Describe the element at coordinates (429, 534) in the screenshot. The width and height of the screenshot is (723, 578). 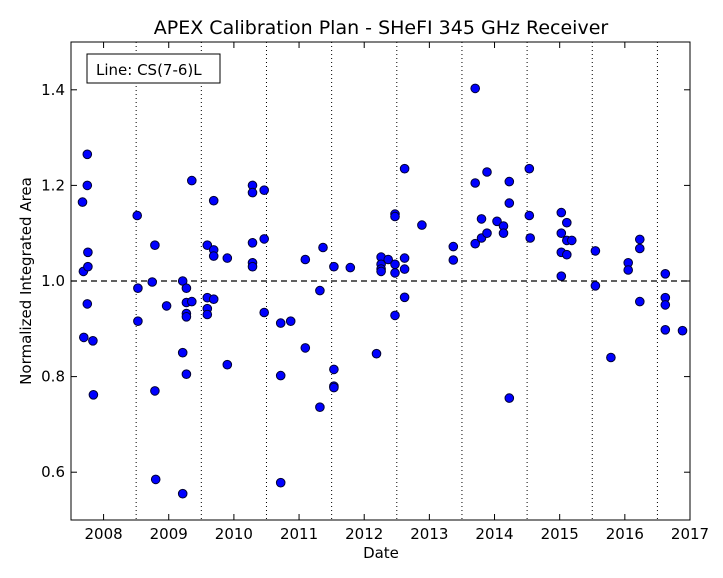
I see `x-tick-label: 2013` at that location.